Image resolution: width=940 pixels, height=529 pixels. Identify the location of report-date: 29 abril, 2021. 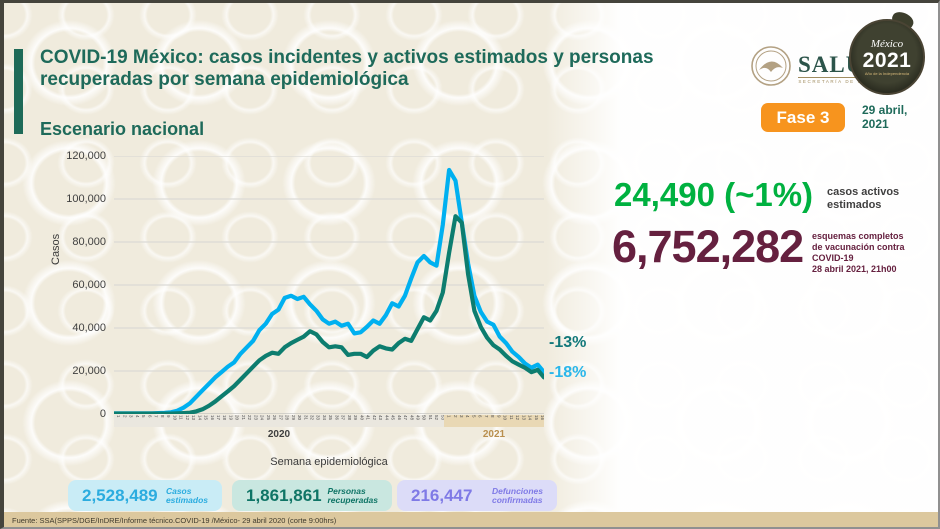
(884, 117).